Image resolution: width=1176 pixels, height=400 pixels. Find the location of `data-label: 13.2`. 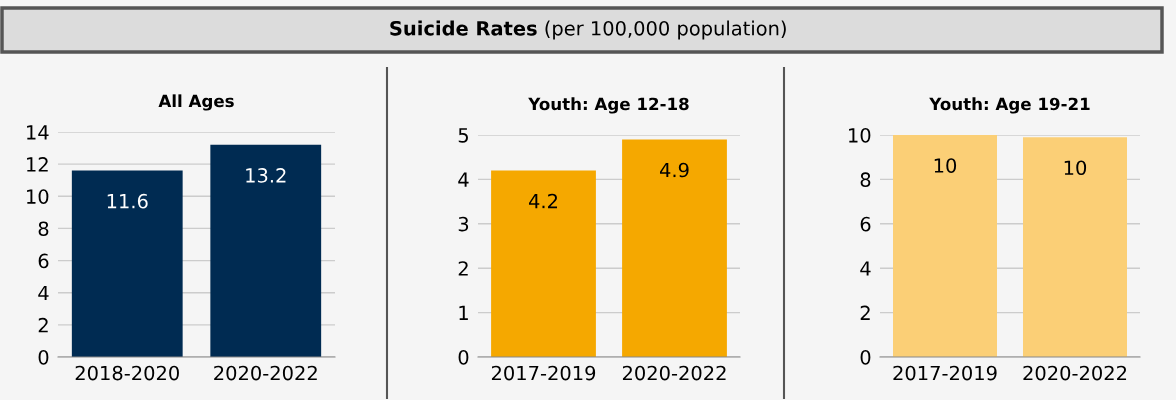

data-label: 13.2 is located at coordinates (266, 175).